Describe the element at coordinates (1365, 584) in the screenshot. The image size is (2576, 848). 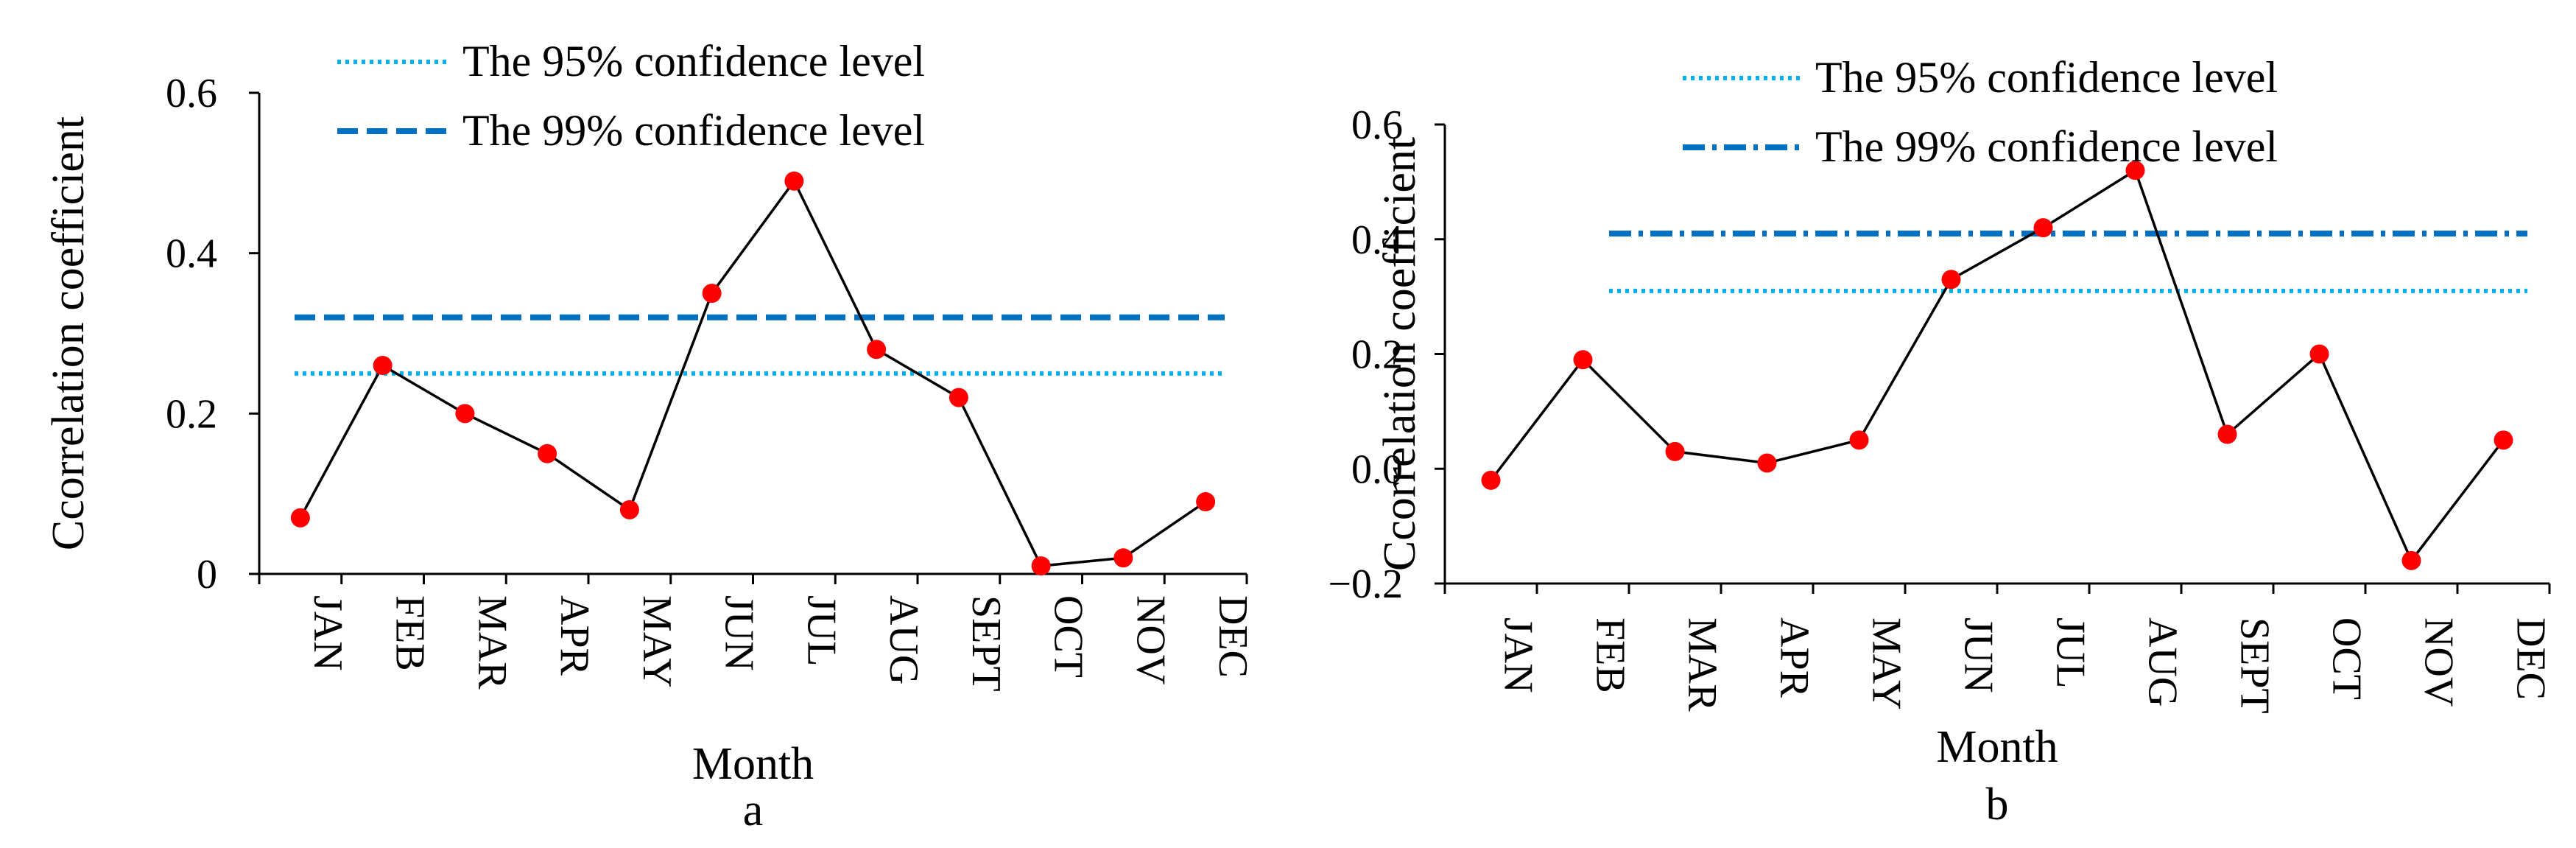
I see `y-tick-label: −0.2` at that location.